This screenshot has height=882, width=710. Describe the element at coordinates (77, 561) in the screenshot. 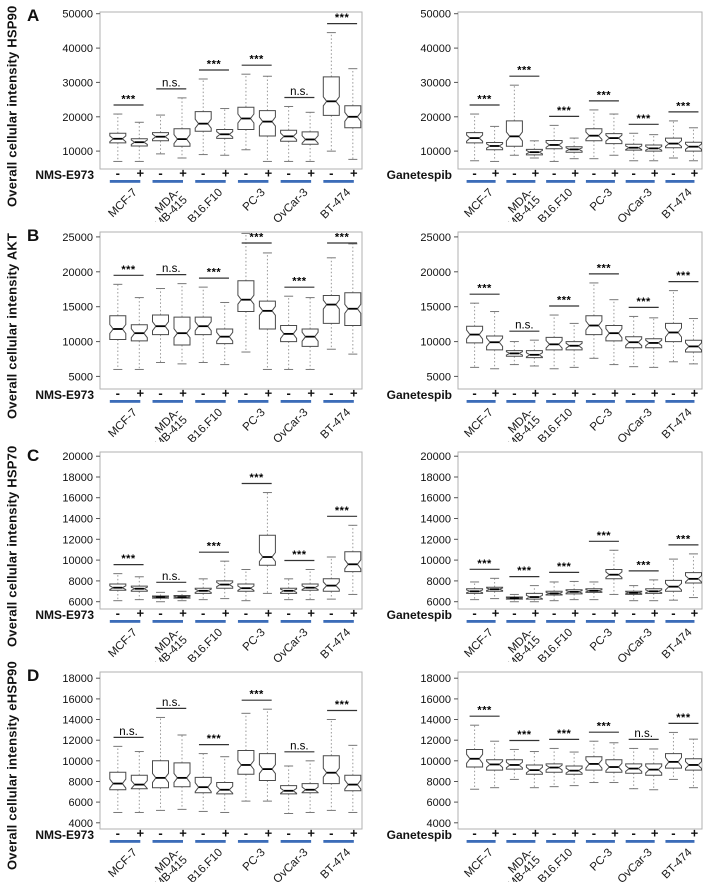

I see `y-tick-label: 10000` at that location.